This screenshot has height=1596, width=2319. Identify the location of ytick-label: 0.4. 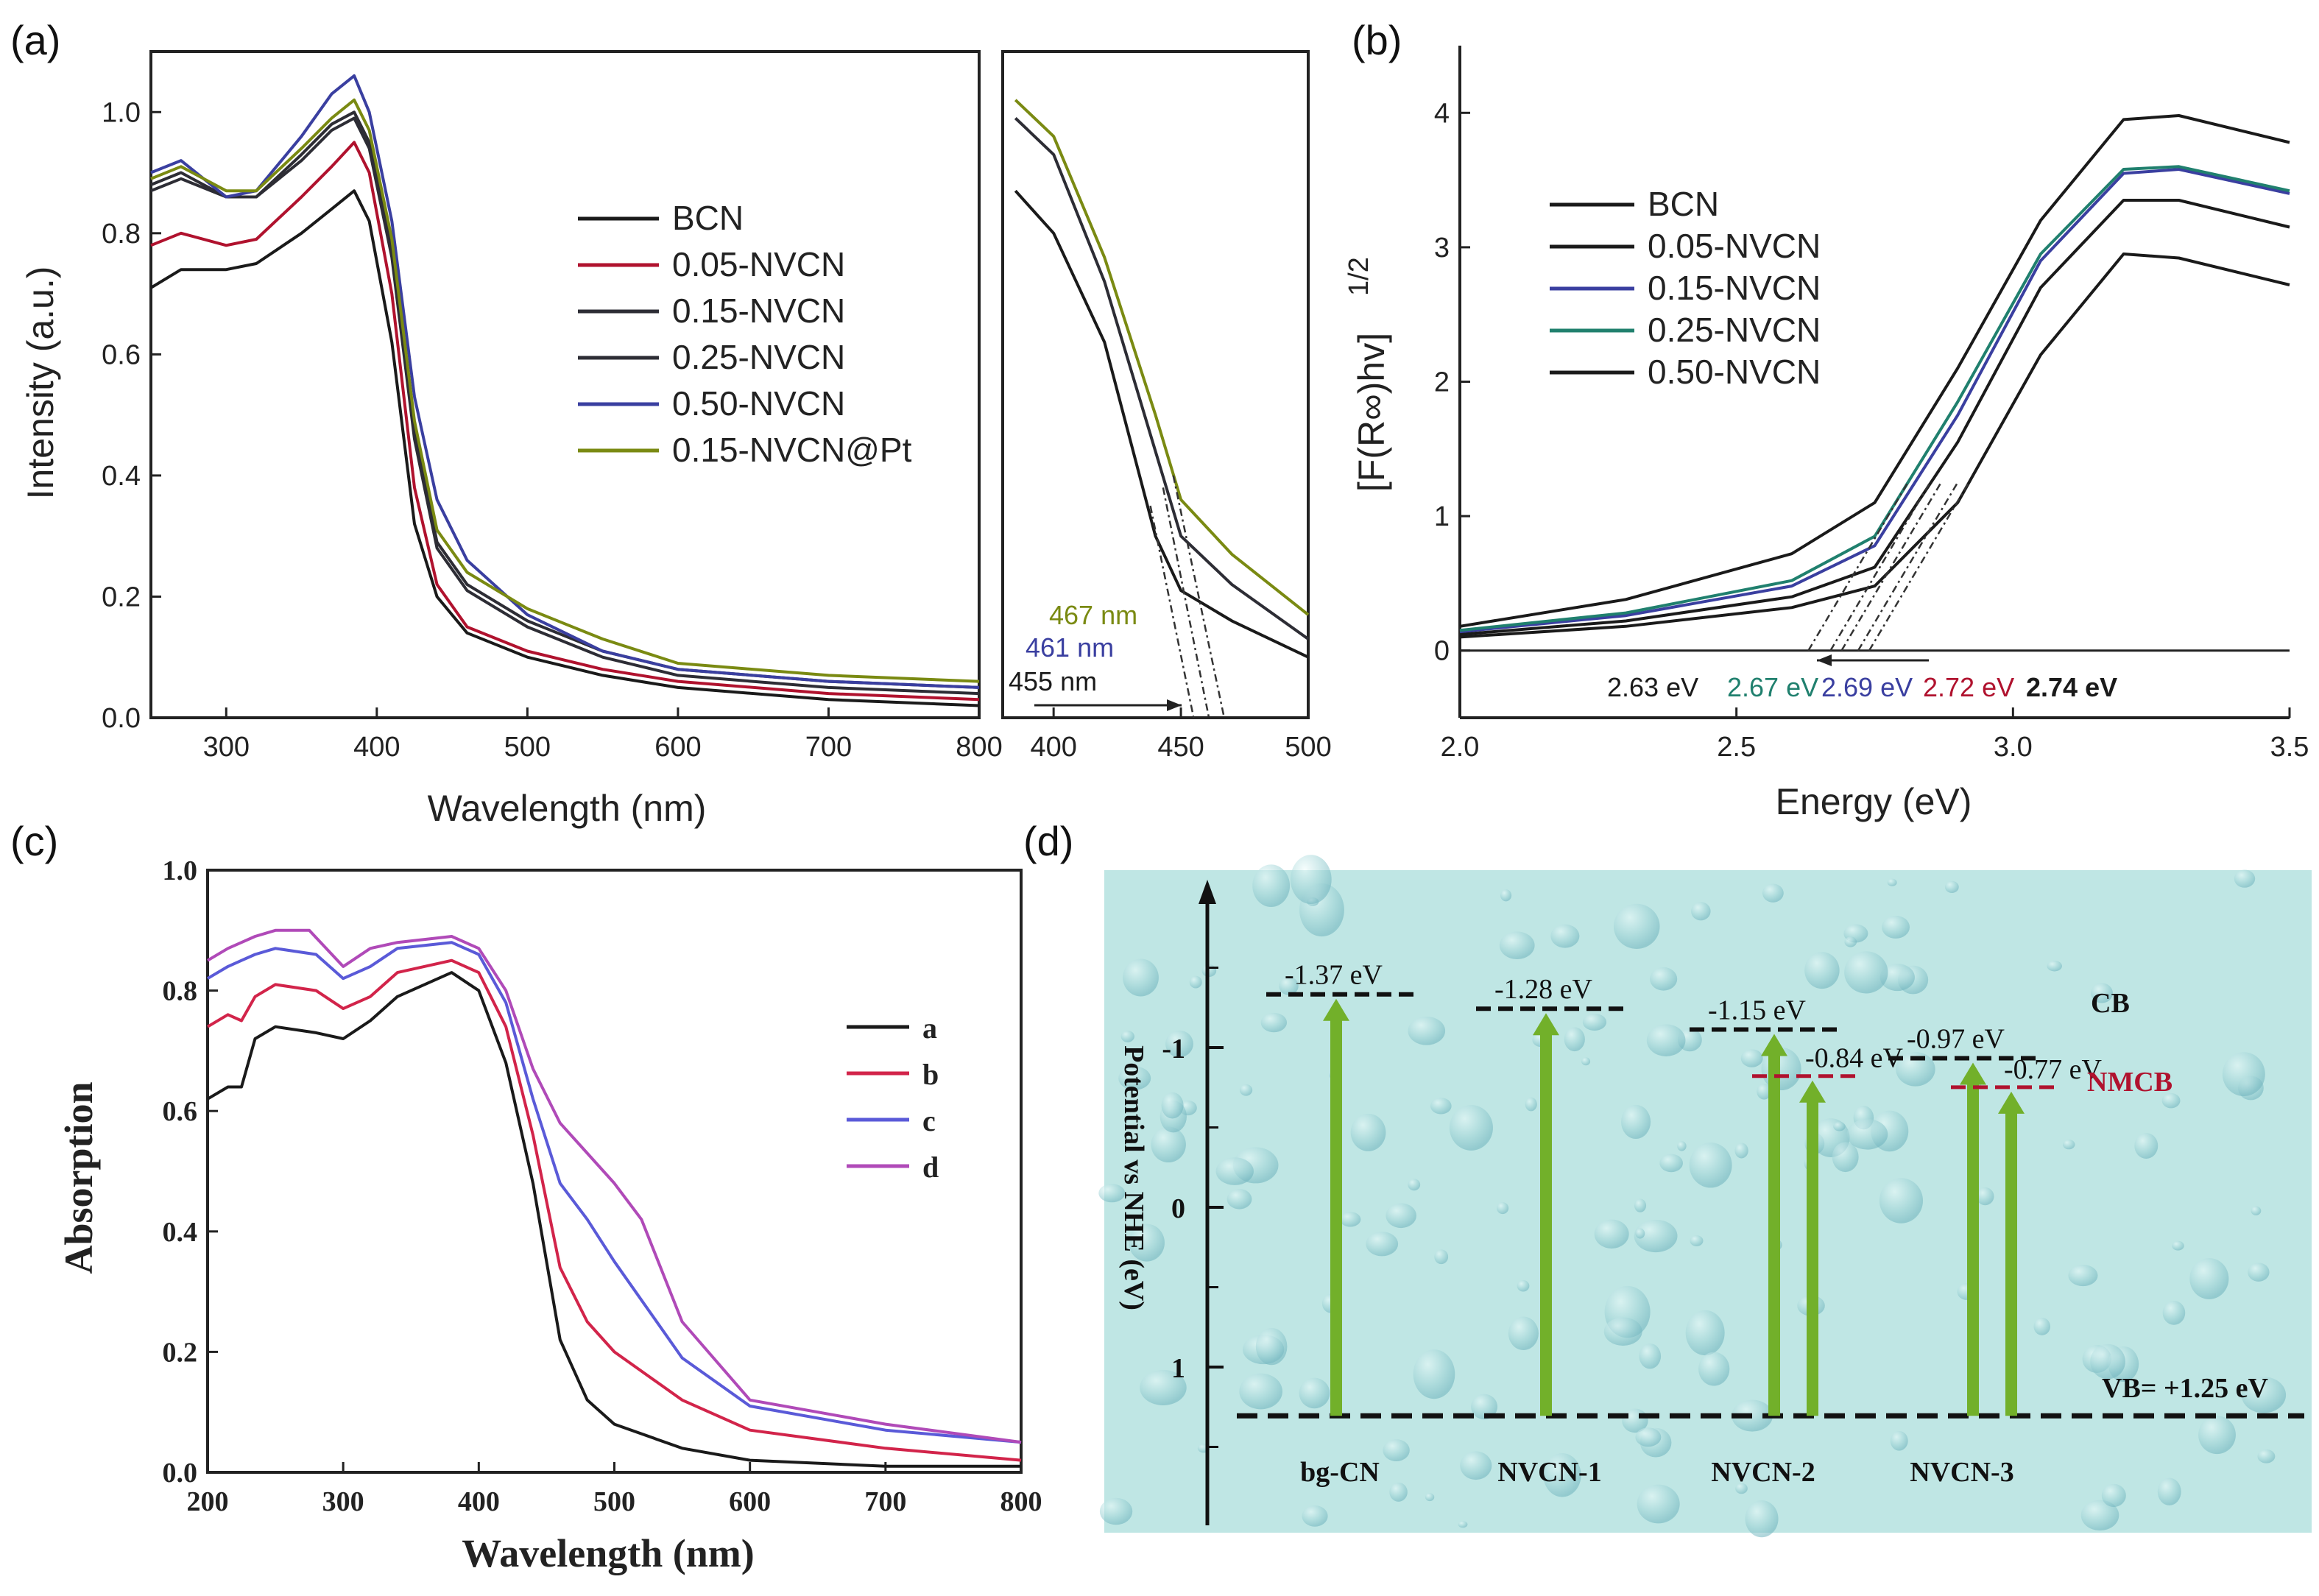
(180, 1232).